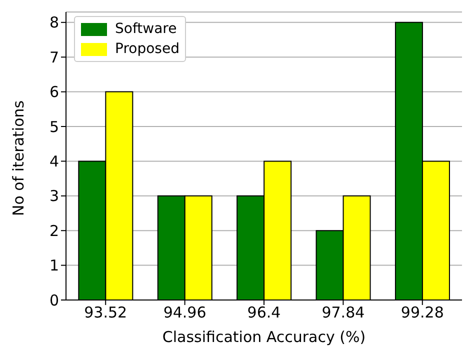 This screenshot has height=355, width=474. I want to click on y-tick-label: 8, so click(54, 23).